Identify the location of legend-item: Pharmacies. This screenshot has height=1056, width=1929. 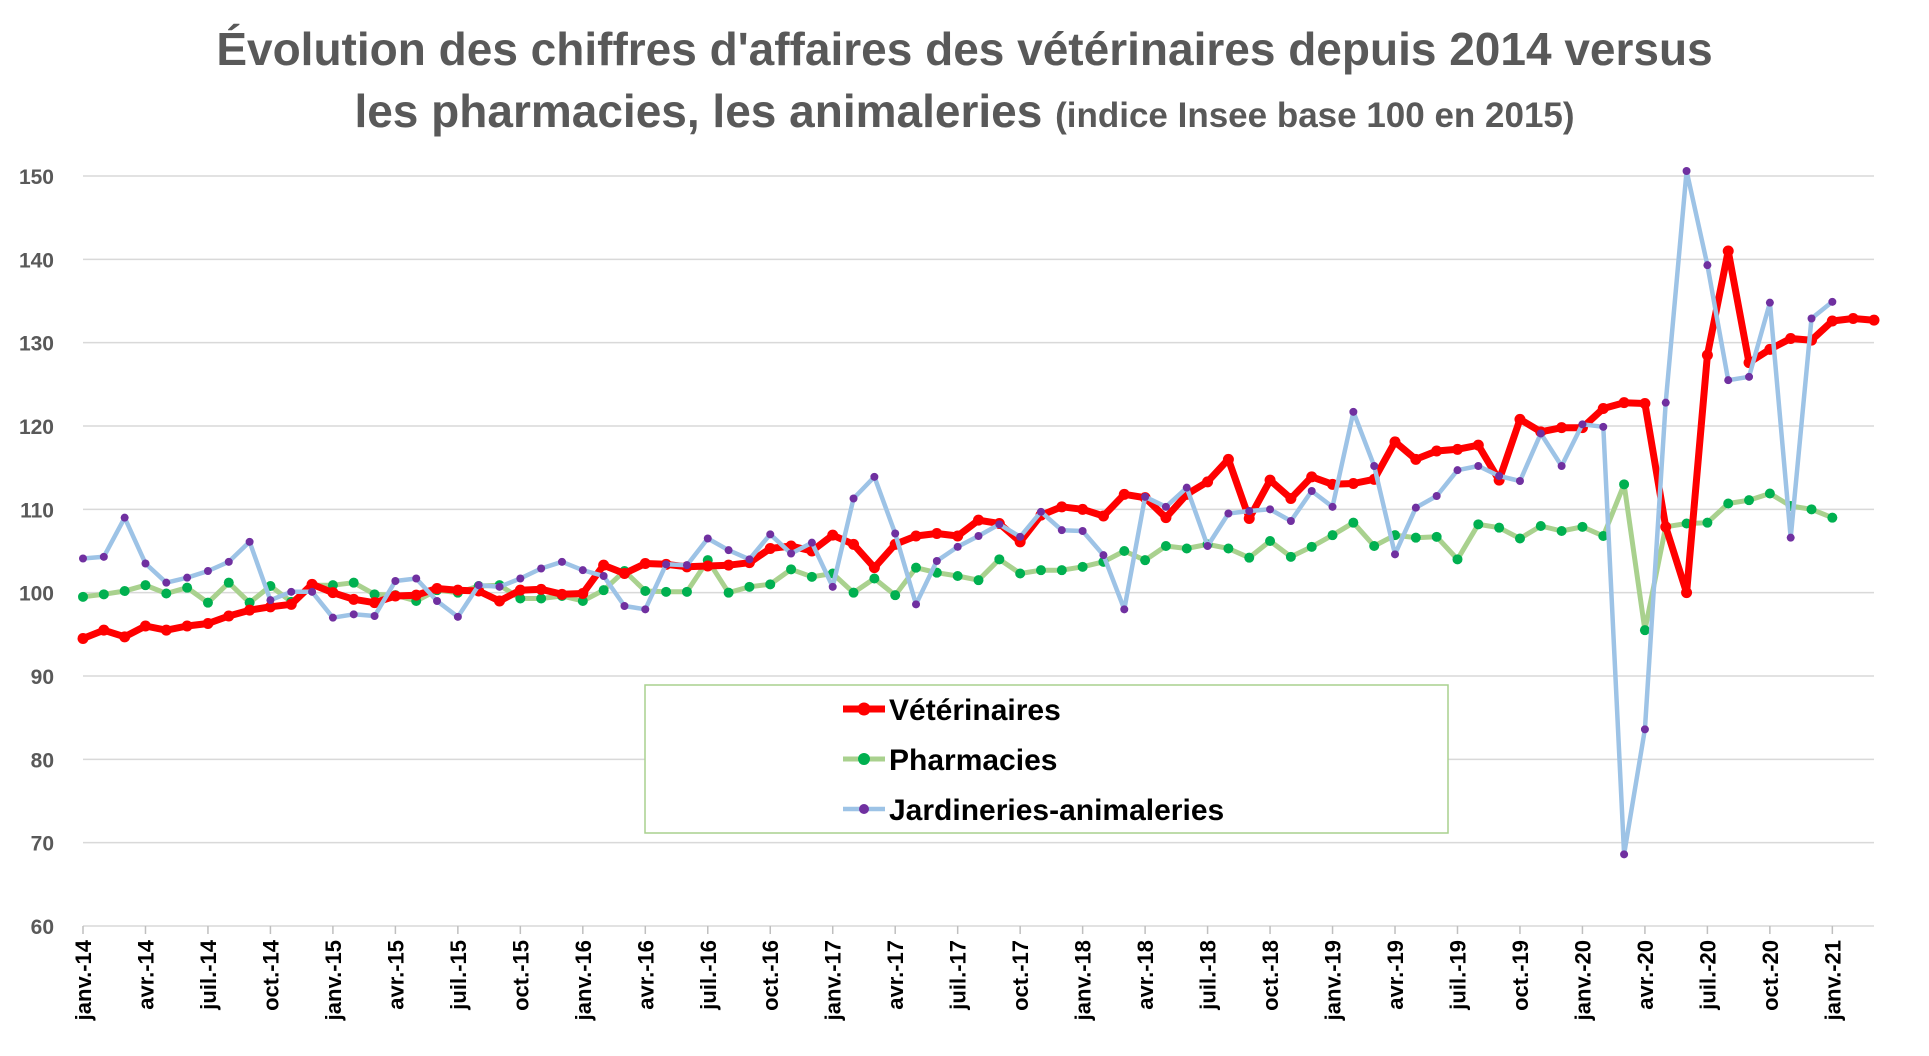
(950, 760).